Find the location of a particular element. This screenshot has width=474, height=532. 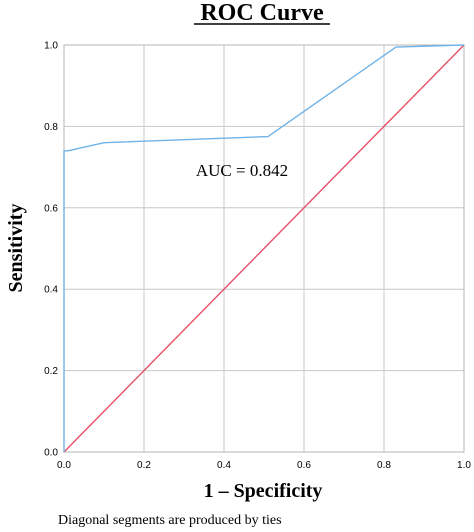

y-tick-label: 0.0 is located at coordinates (51, 453).